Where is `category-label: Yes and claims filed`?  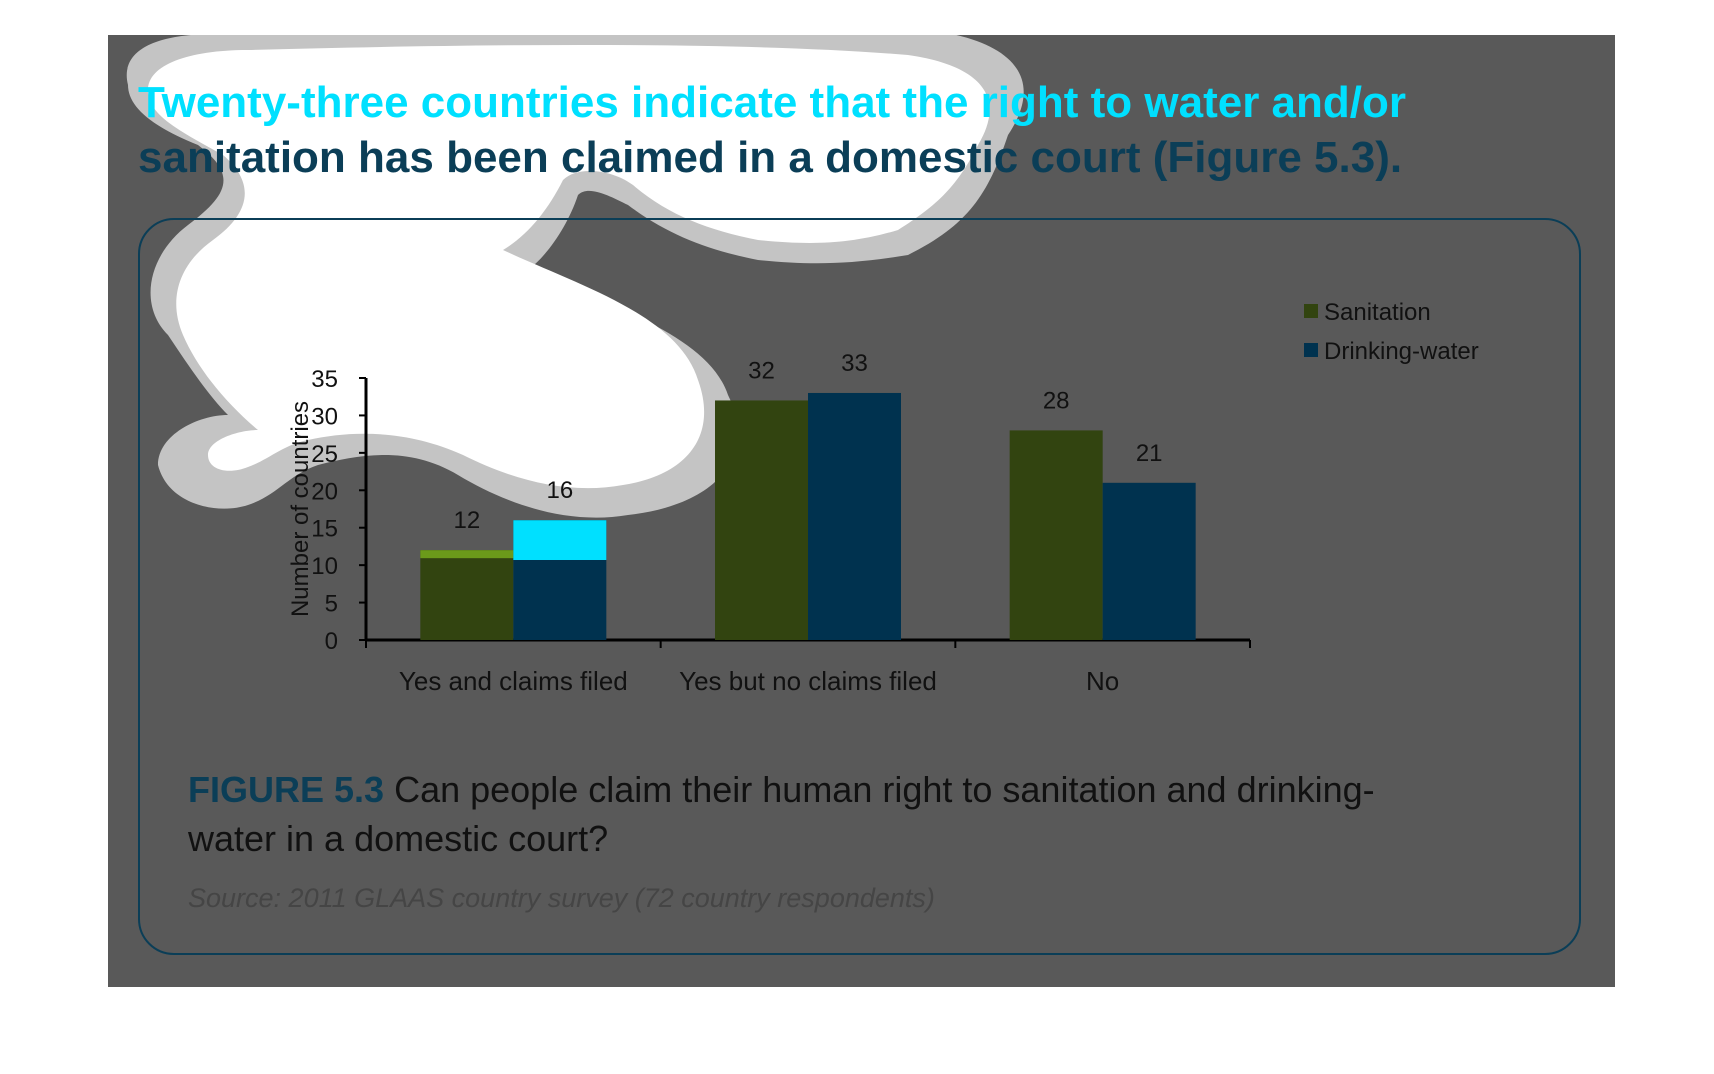 category-label: Yes and claims filed is located at coordinates (513, 681).